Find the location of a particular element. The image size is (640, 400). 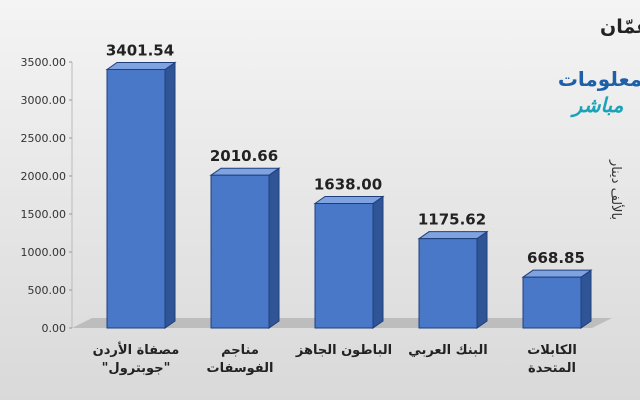

y-tick-label: 0.00 is located at coordinates (54, 328).